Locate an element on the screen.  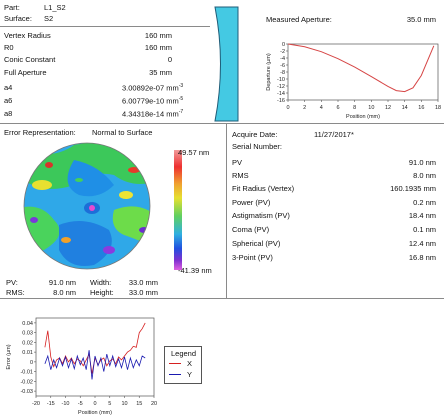
y-tick-label: 0.02 is located at coordinates (27, 343).